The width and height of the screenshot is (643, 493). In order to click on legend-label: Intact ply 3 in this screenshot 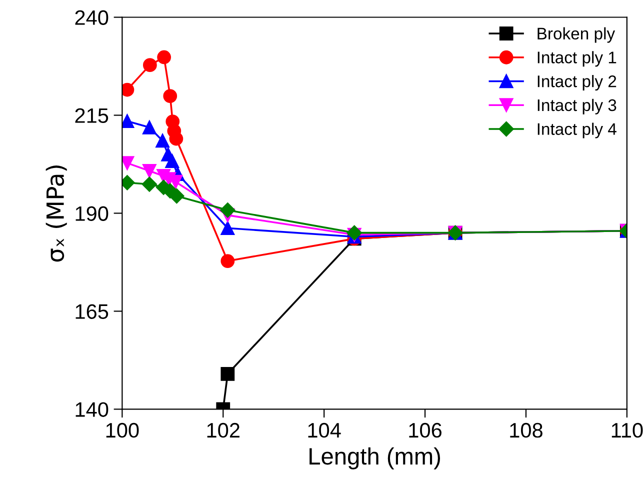, I will do `click(577, 106)`.